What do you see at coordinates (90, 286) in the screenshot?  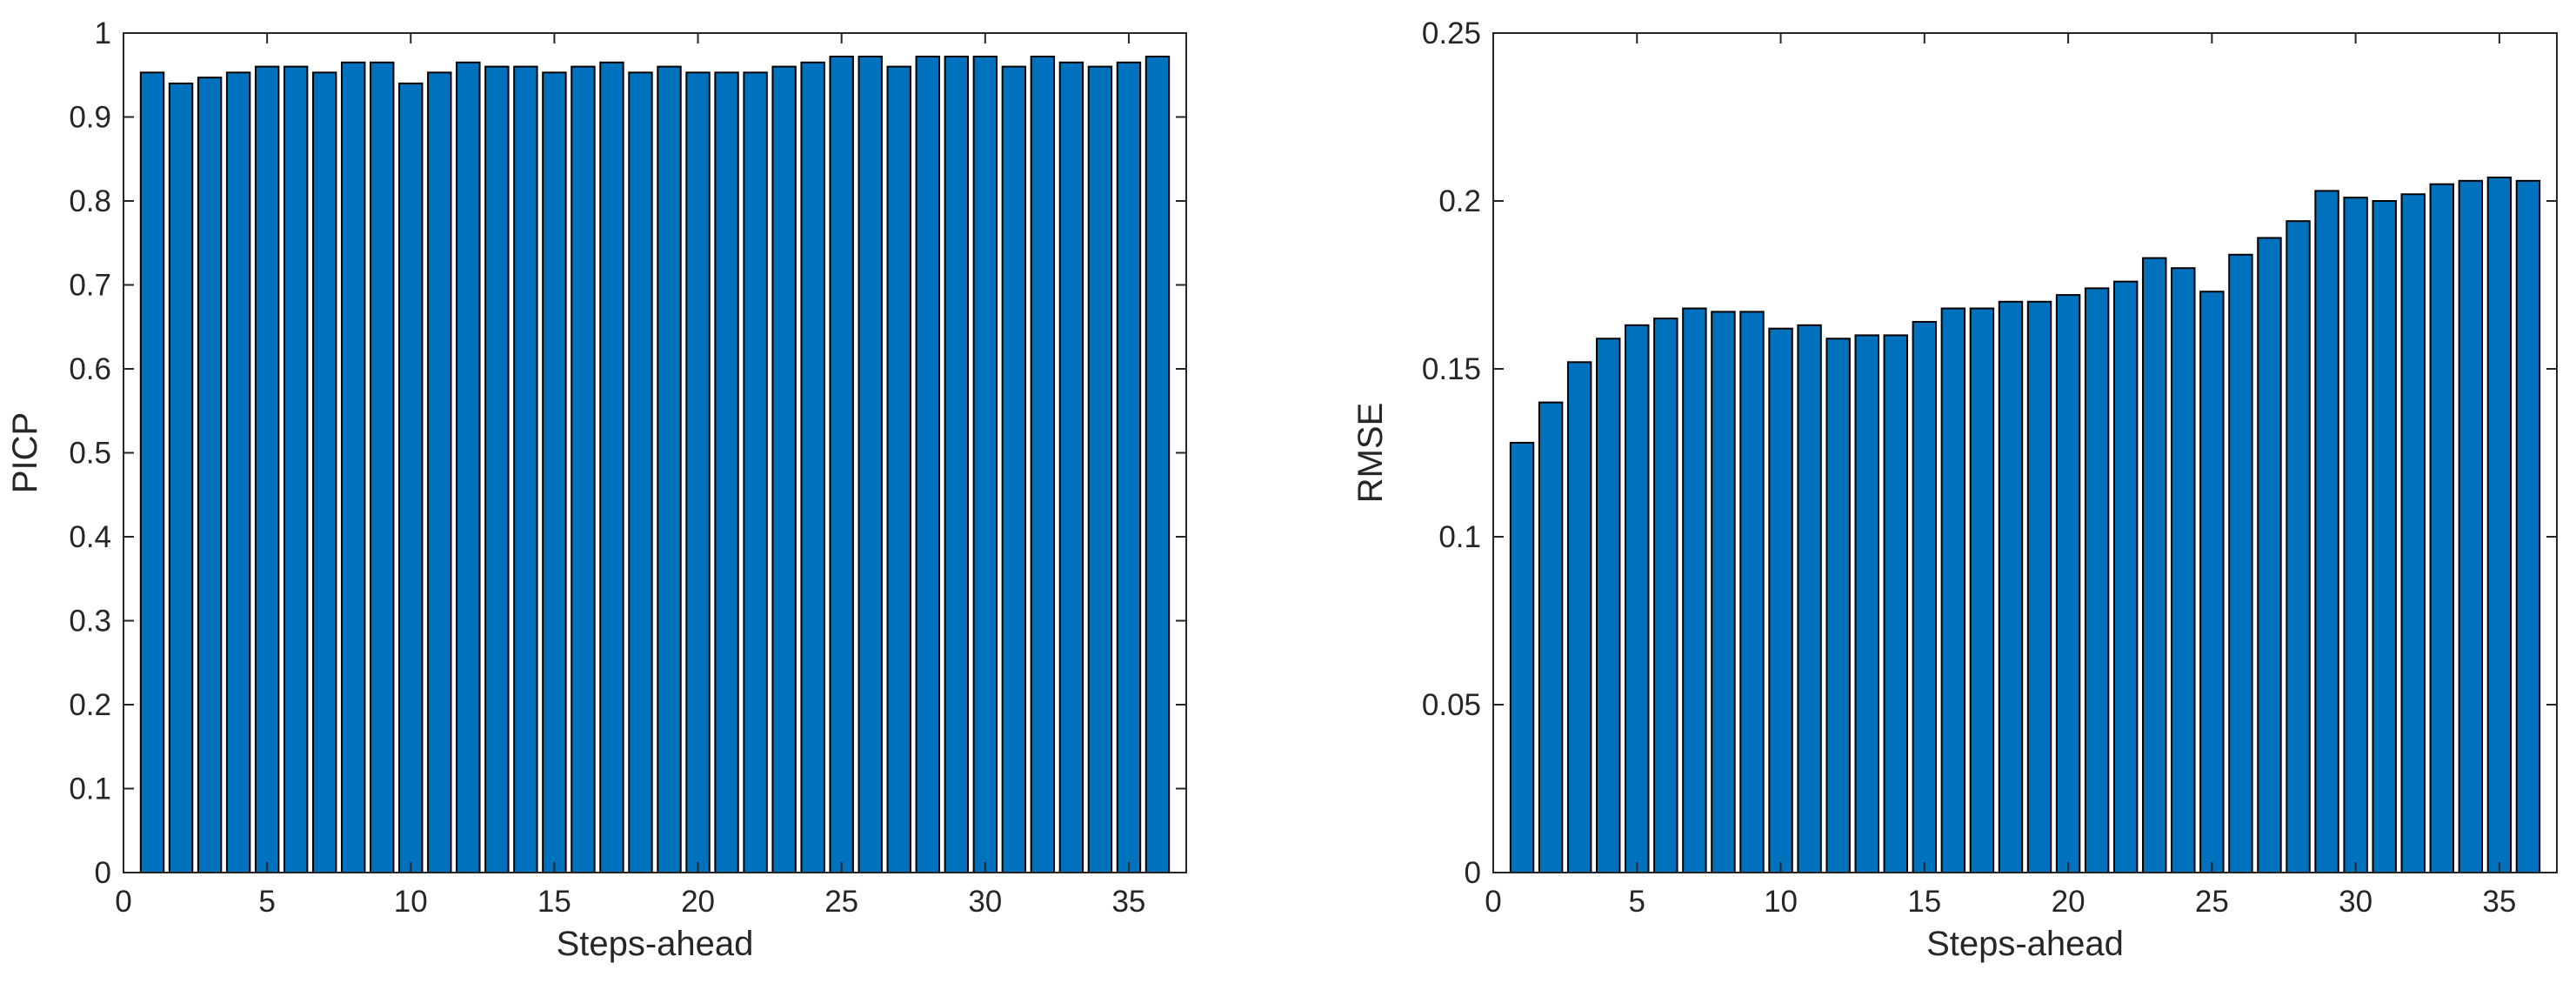 I see `y-tick-label: 0.7` at bounding box center [90, 286].